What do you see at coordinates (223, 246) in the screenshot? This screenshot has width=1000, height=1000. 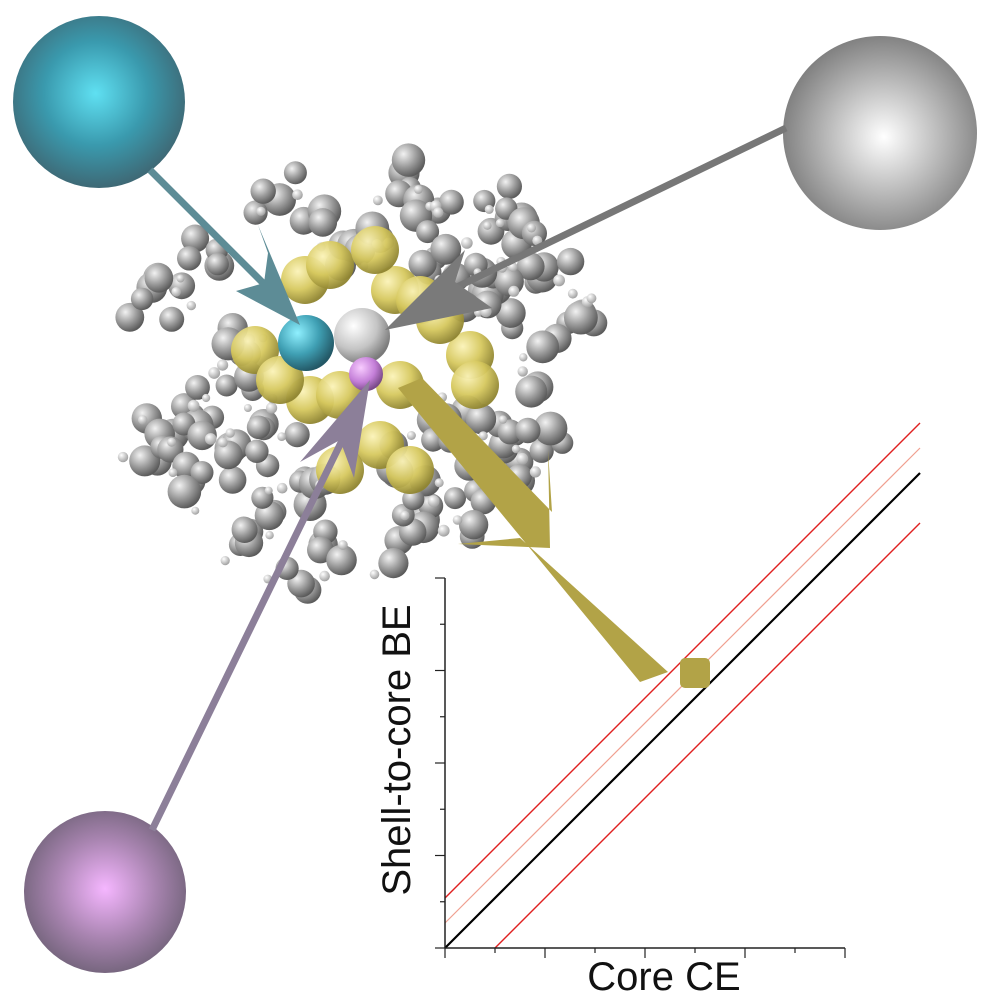 I see `cyan-arrow` at bounding box center [223, 246].